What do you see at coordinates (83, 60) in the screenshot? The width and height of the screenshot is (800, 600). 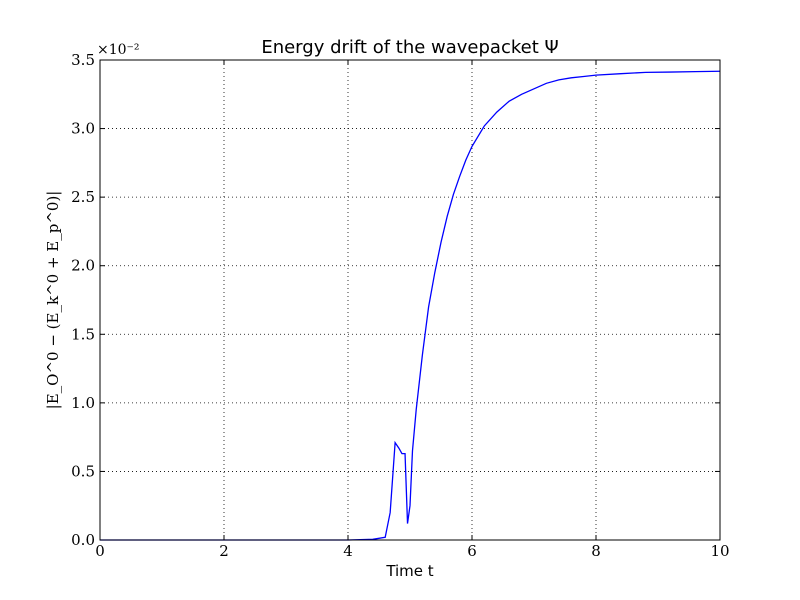 I see `y-tick-label: 3.5` at bounding box center [83, 60].